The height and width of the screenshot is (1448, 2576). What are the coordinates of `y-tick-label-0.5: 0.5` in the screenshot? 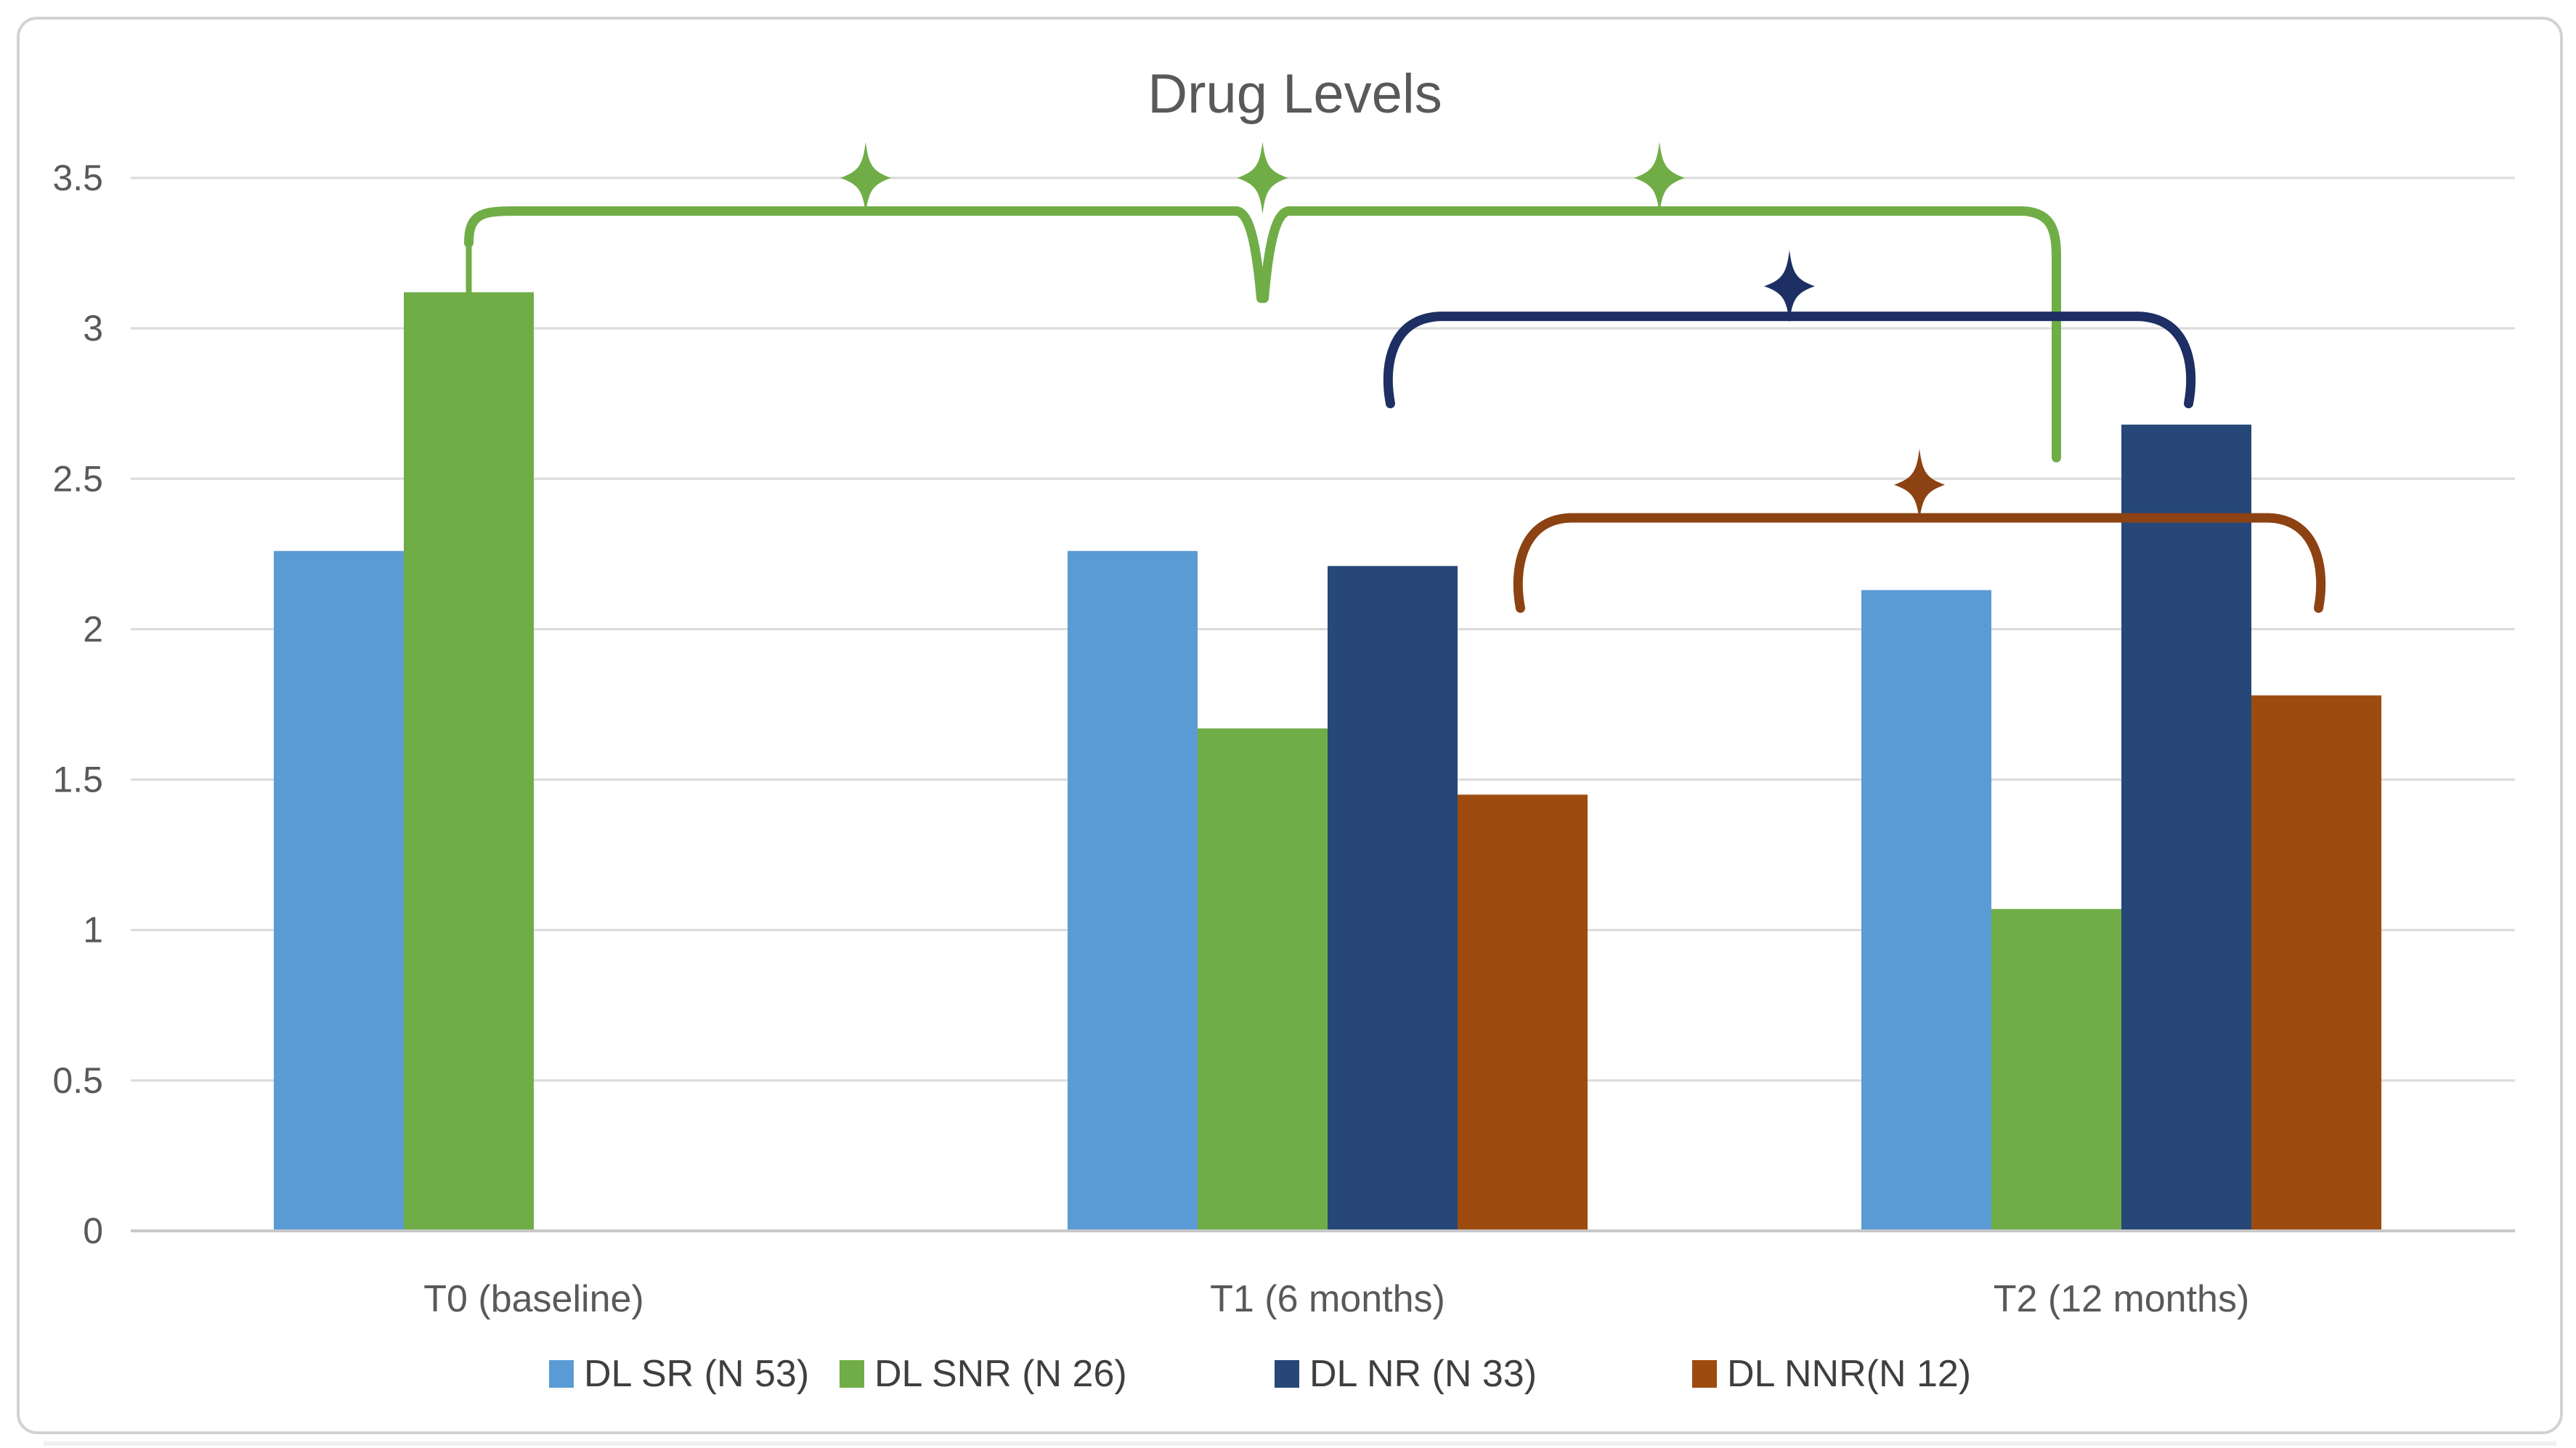 It's located at (78, 1080).